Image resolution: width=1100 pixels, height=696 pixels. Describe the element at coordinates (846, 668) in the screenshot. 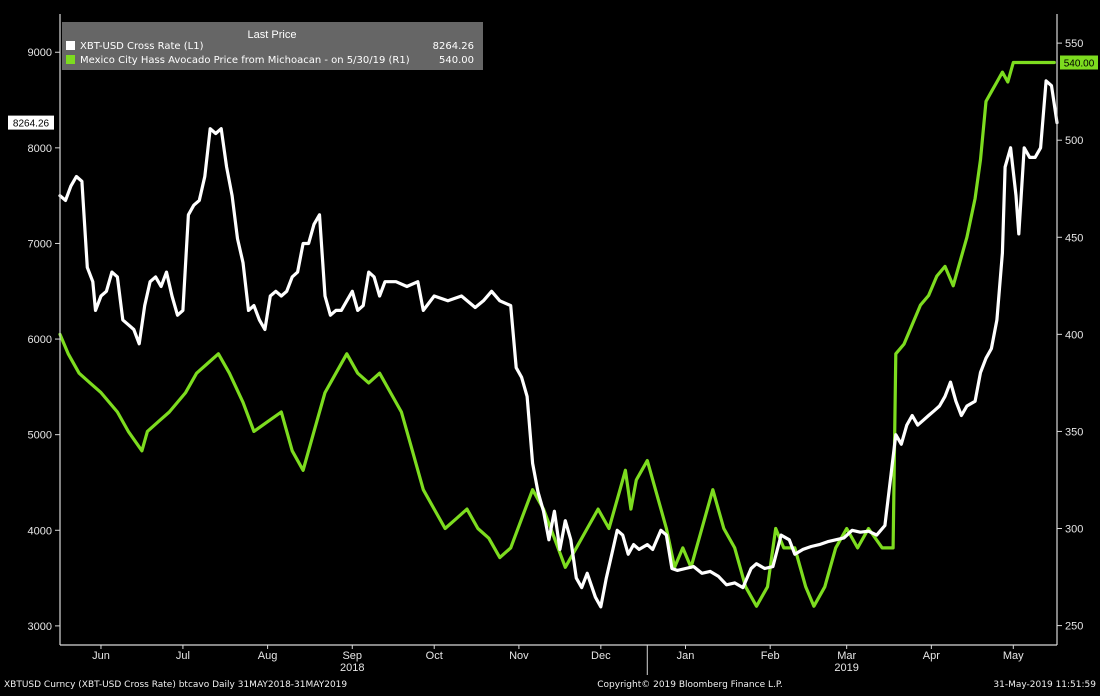

I see `x-year-label: 2019` at that location.